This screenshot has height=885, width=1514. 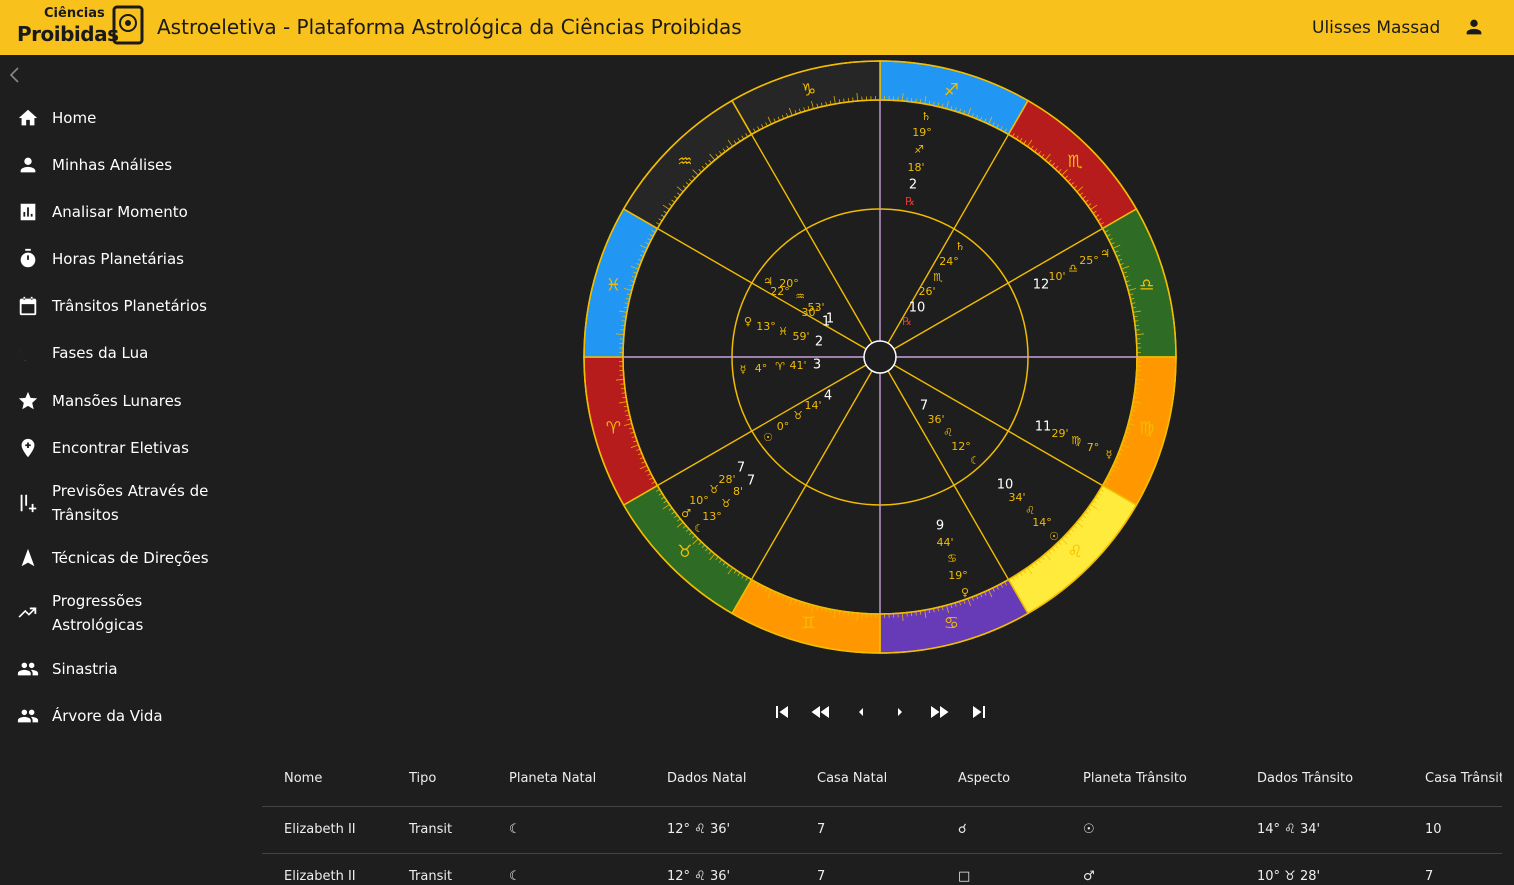 What do you see at coordinates (766, 326) in the screenshot?
I see `chart-label: 13°` at bounding box center [766, 326].